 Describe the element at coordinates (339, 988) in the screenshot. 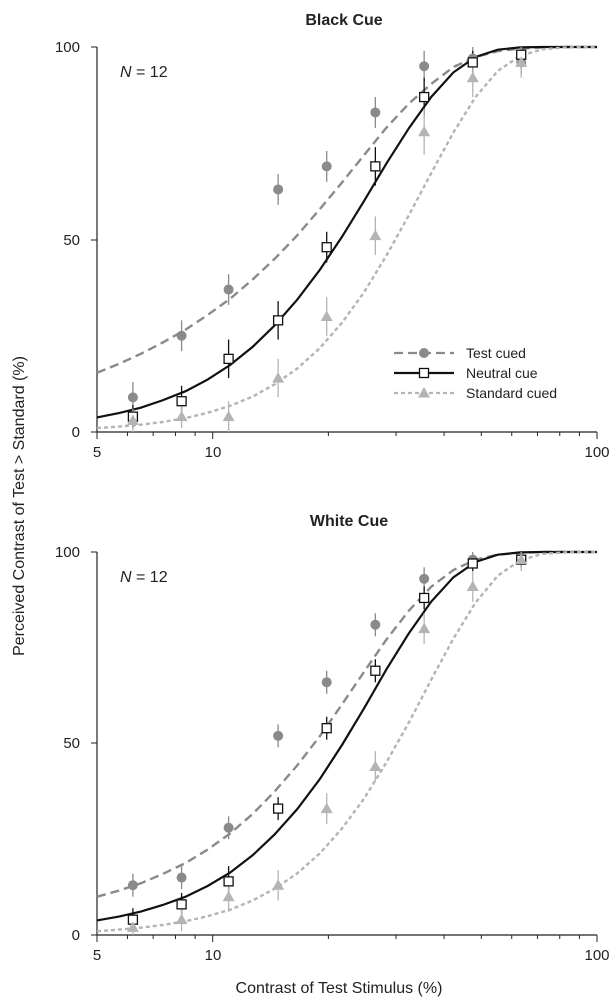

I see `x-axis-label: Contrast of Test Stimulus (%)` at that location.